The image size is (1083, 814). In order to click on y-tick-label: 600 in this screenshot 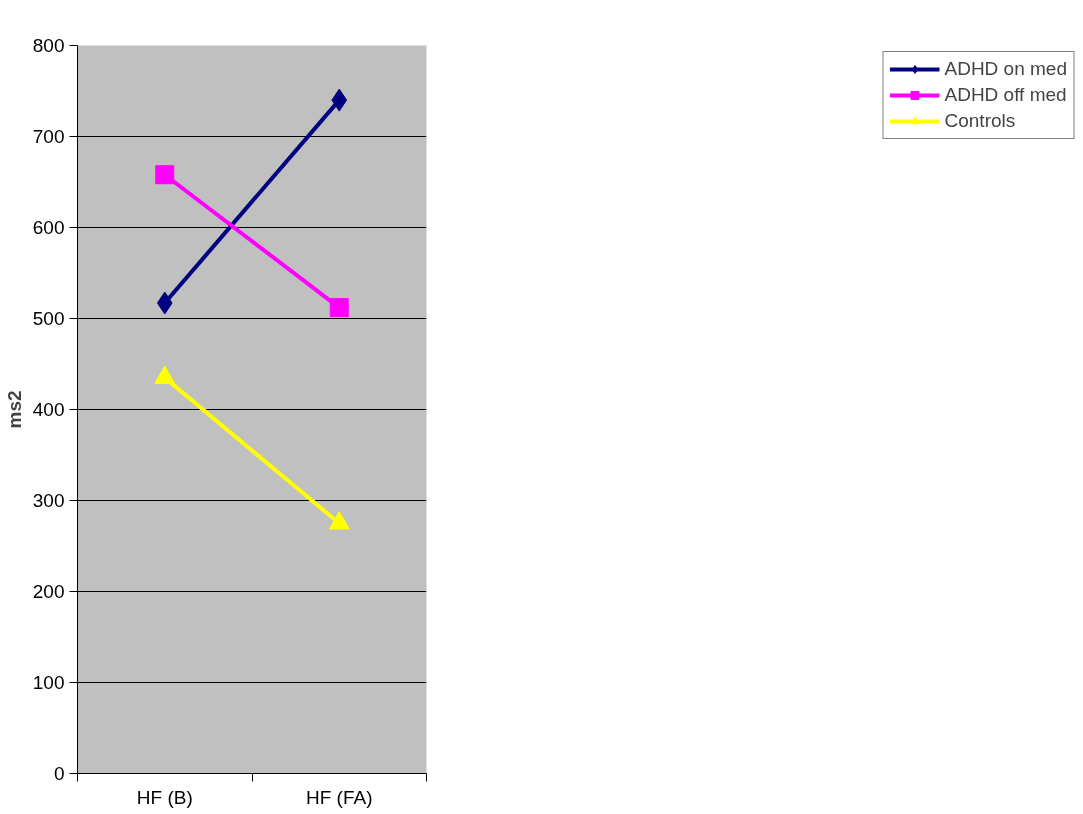, I will do `click(48, 227)`.